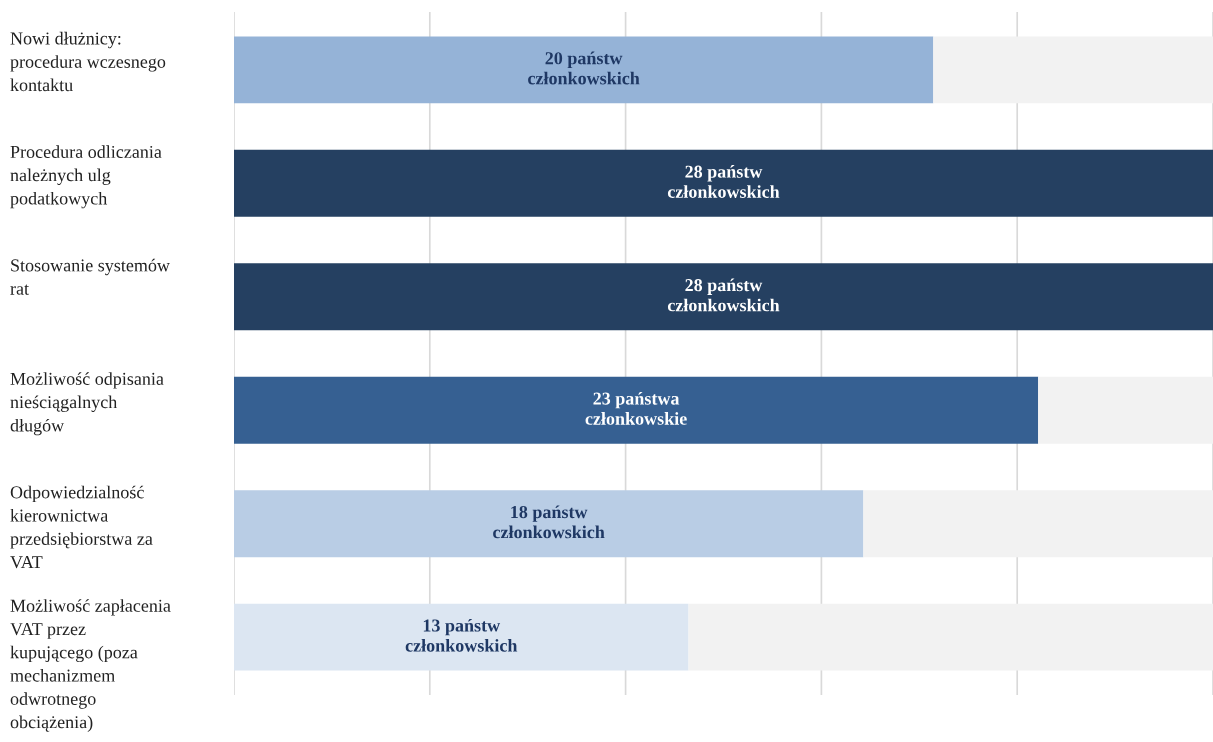 The width and height of the screenshot is (1213, 742). I want to click on y-tick-label: Nowi dłużnicy: procedura wczesnego kontaktu, so click(88, 61).